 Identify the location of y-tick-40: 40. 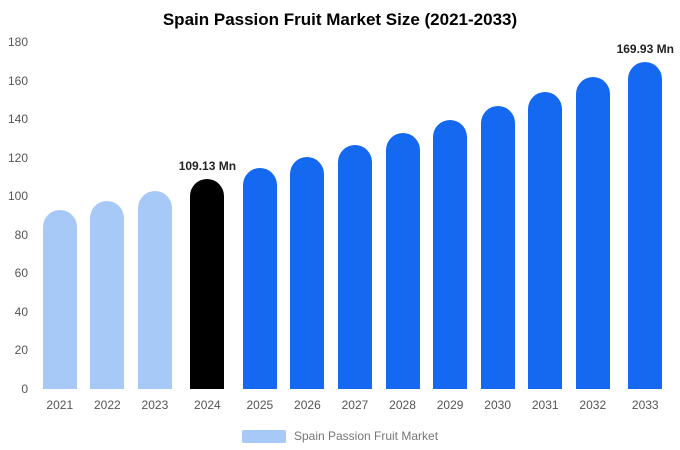
(21, 311).